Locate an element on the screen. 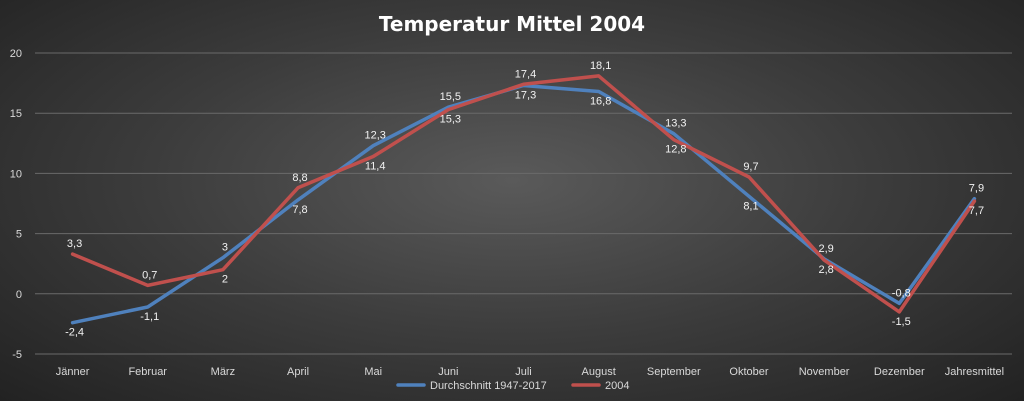 This screenshot has height=401, width=1024. legend: Durchschnitt 1947-2017 2004 is located at coordinates (512, 386).